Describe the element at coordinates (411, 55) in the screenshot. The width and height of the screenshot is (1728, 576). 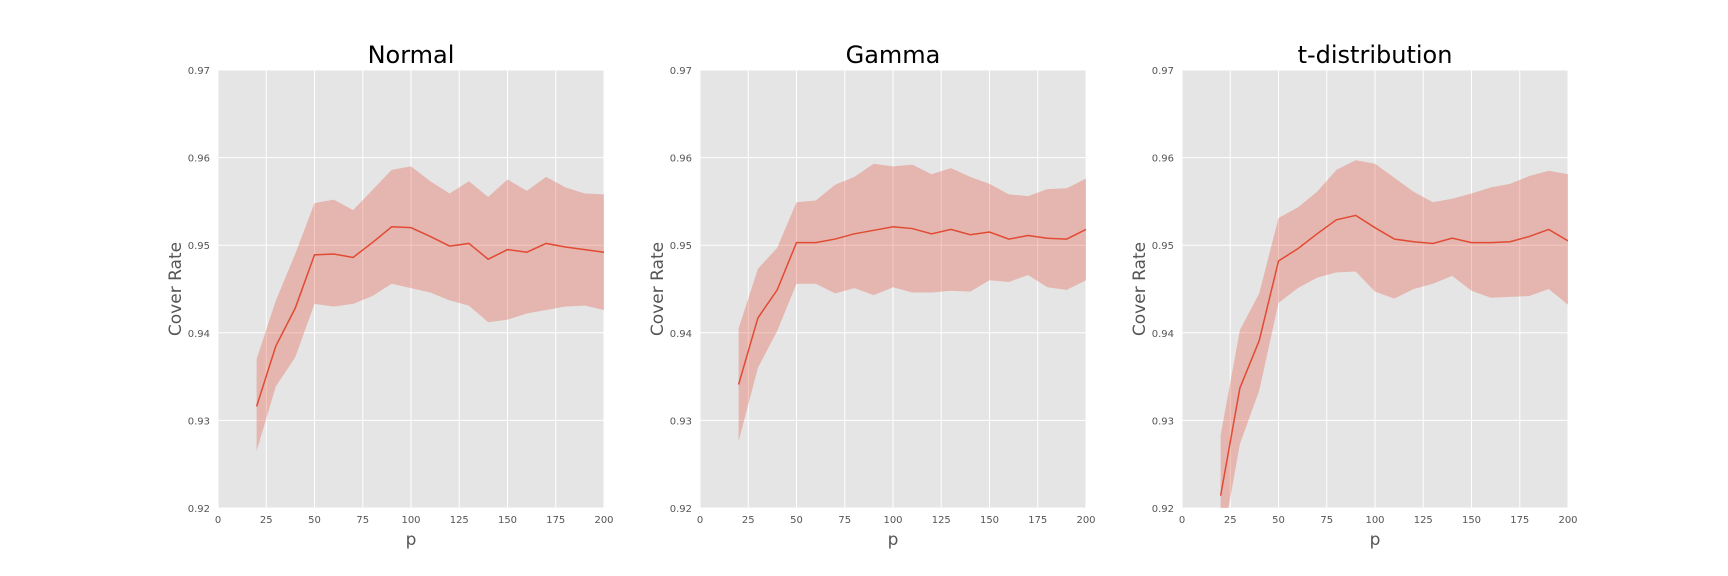
I see `chart-title: Normal` at that location.